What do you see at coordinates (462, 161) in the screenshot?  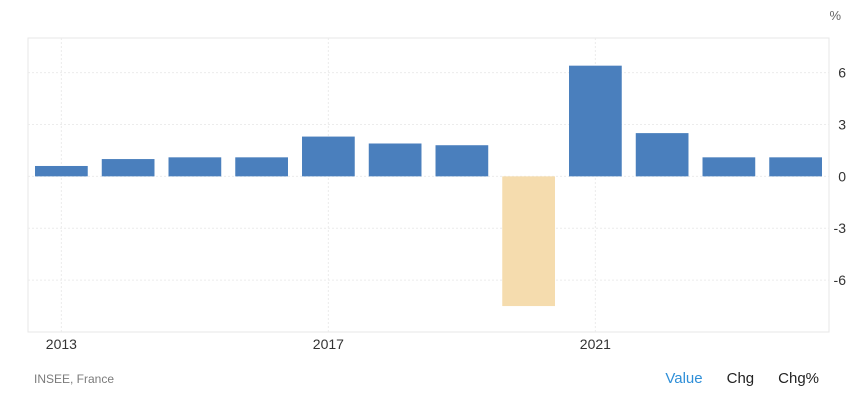 I see `bar-2019` at bounding box center [462, 161].